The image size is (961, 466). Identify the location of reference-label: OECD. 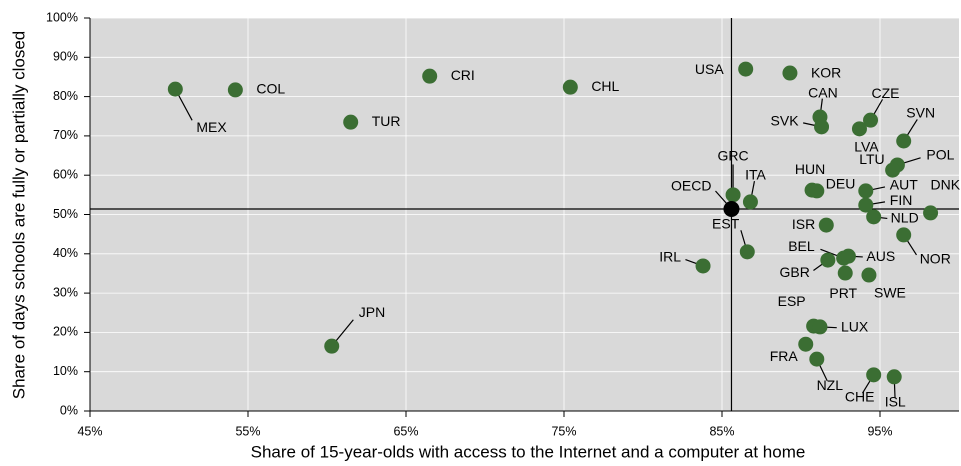
(691, 186).